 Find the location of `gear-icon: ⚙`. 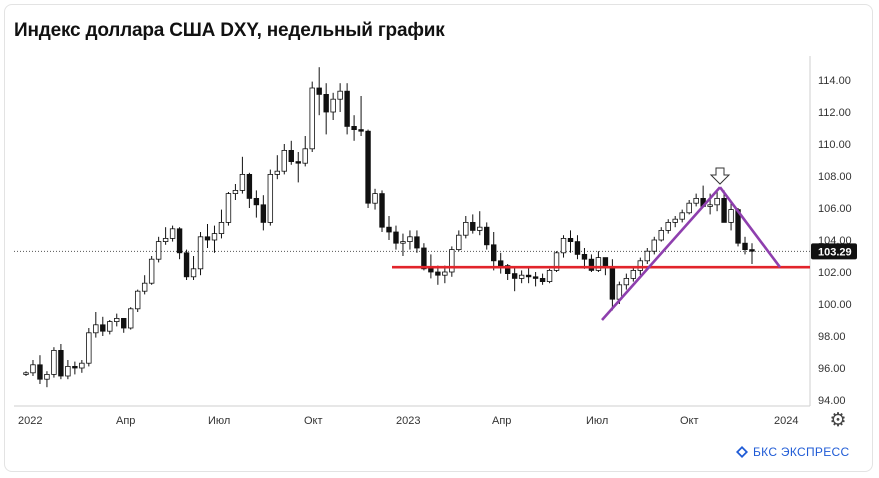

gear-icon: ⚙ is located at coordinates (838, 420).